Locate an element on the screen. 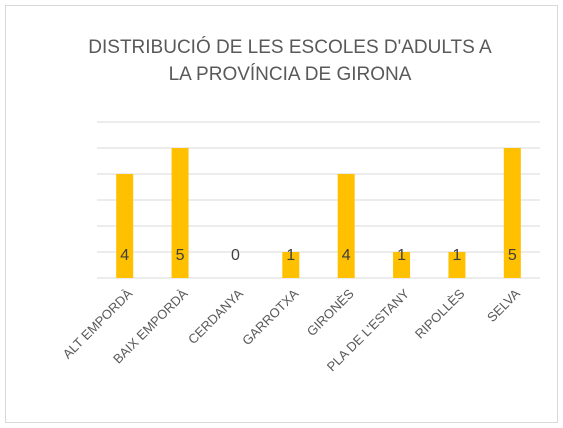 This screenshot has width=563, height=428. chart-title: LA PROVÍNCIA DE GIRONA is located at coordinates (290, 74).